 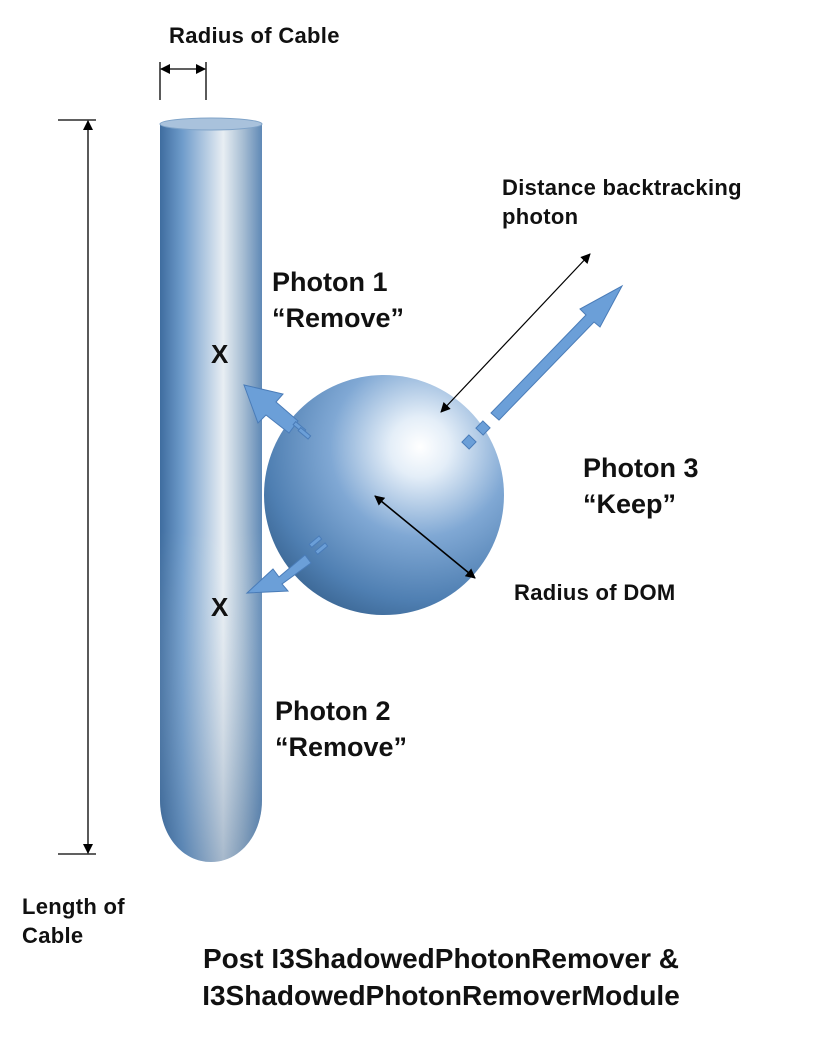 I want to click on photon3-arrow, so click(x=542, y=367).